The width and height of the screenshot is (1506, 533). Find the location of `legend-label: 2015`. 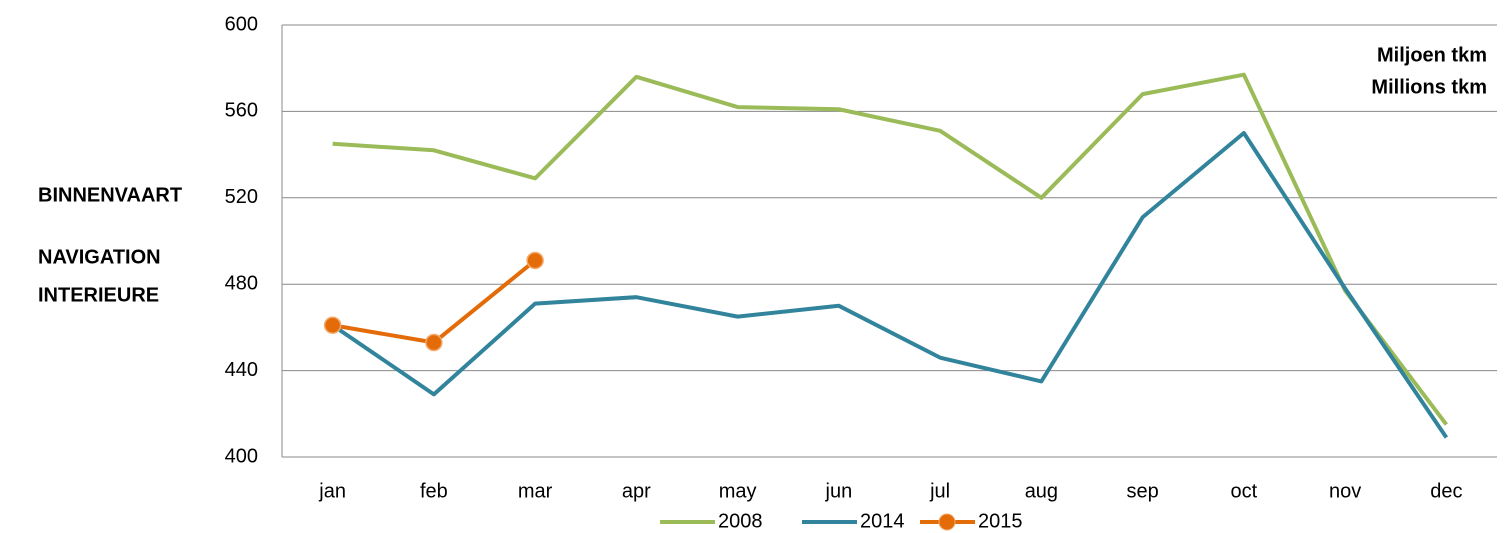

legend-label: 2015 is located at coordinates (1000, 521).